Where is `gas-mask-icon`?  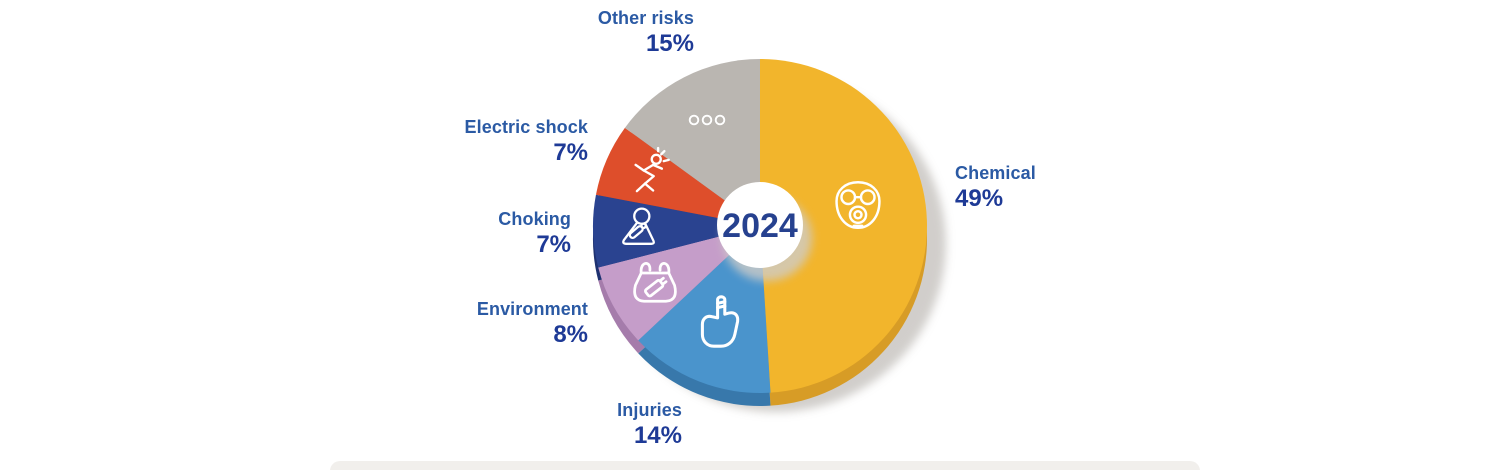
gas-mask-icon is located at coordinates (858, 205).